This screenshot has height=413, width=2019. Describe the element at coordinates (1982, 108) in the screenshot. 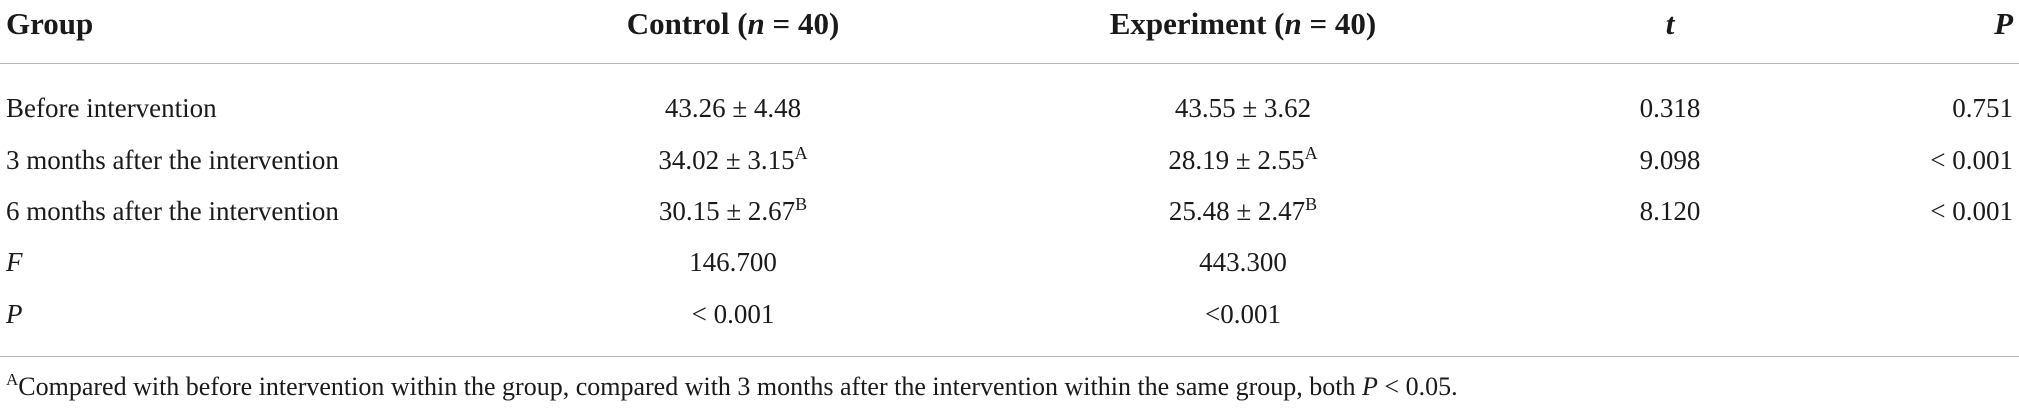

I see `p-value: 0.751` at that location.